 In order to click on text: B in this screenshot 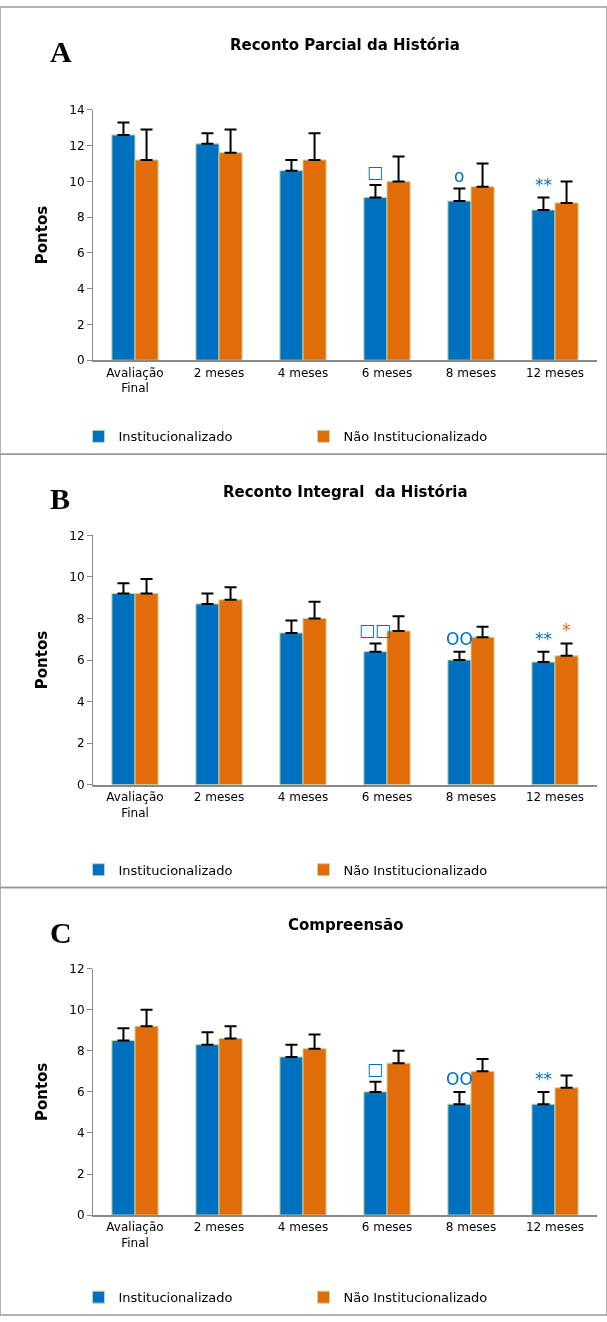, I will do `click(60, 498)`.